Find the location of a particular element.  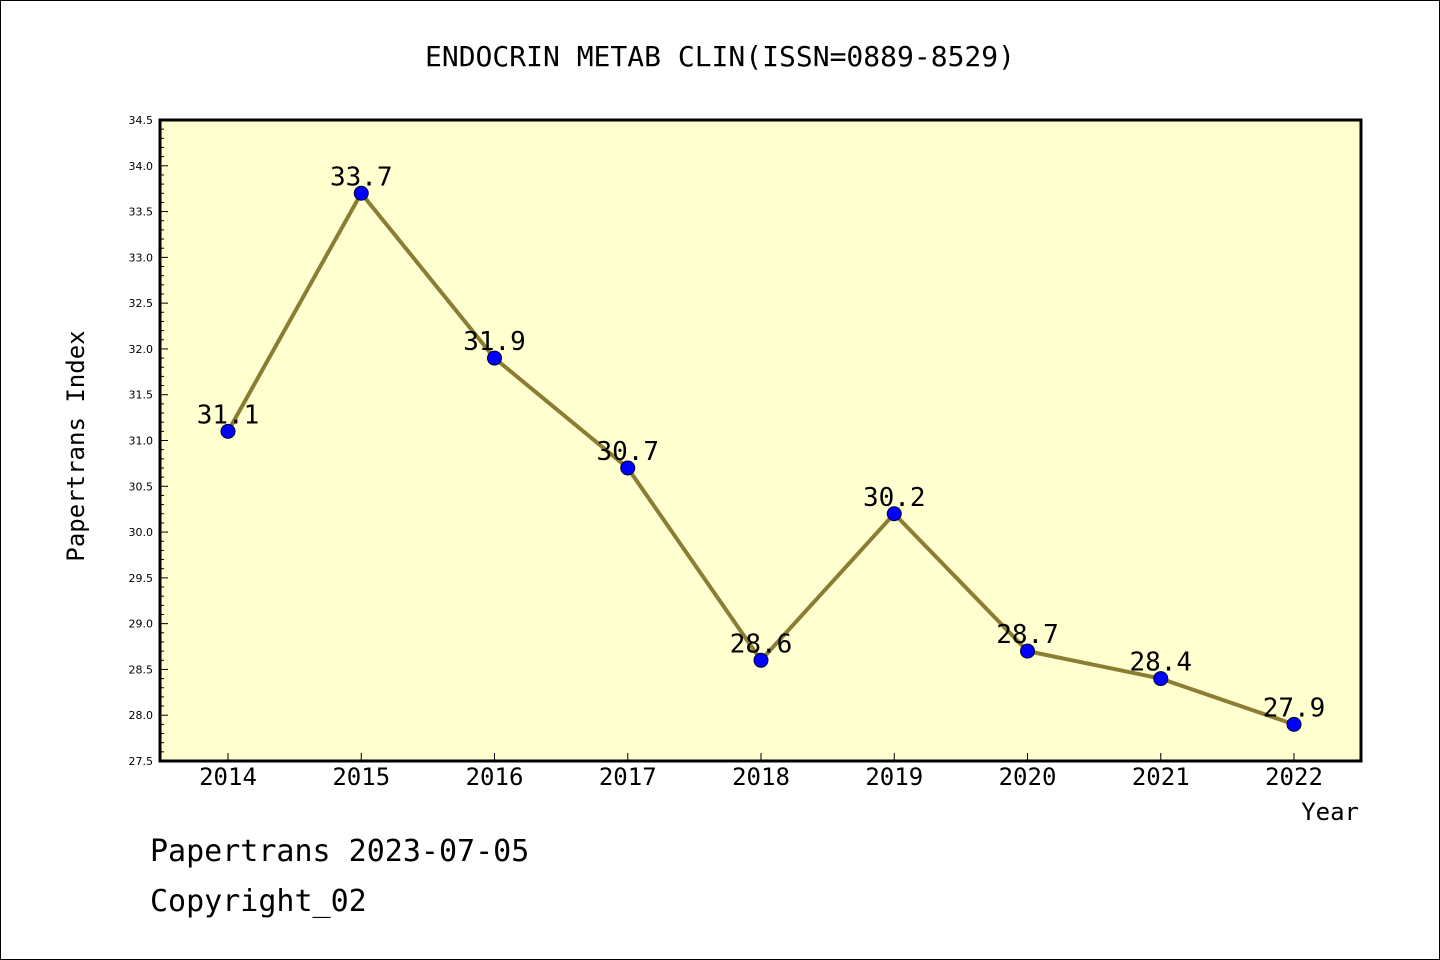

x-tick-label: 2022 is located at coordinates (1294, 777).